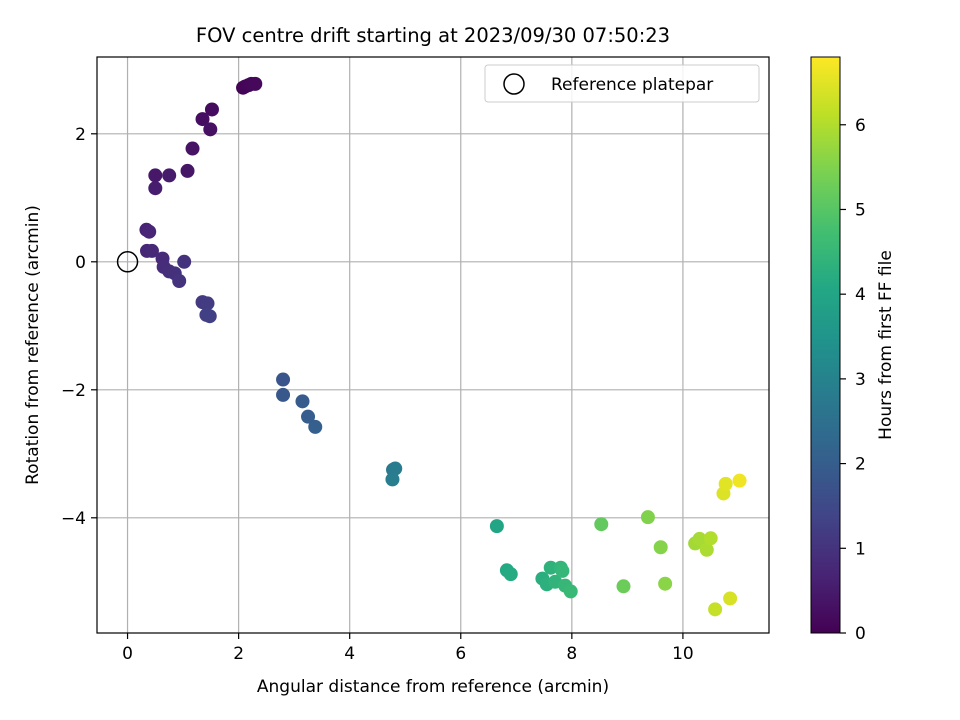 Image resolution: width=960 pixels, height=720 pixels. I want to click on x-tick-label: 4, so click(349, 654).